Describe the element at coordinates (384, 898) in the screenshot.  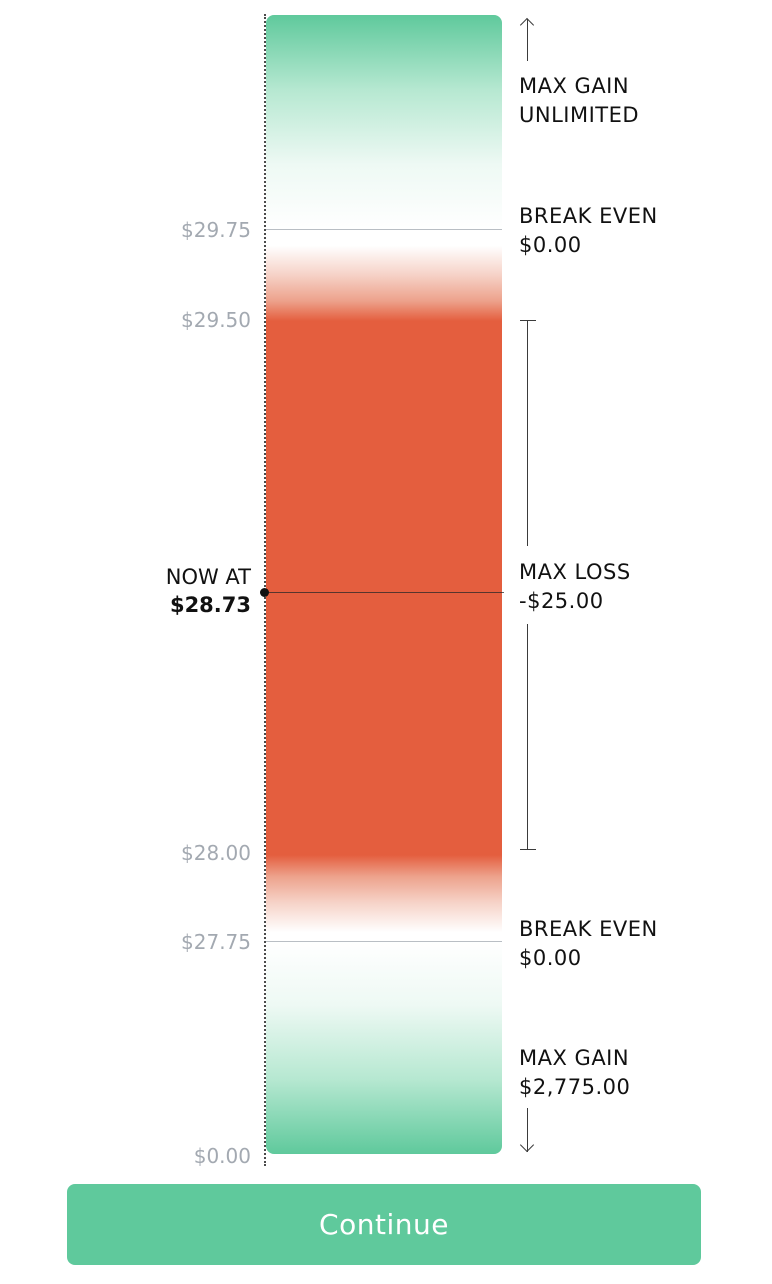
I see `break-even-transition-bottom` at that location.